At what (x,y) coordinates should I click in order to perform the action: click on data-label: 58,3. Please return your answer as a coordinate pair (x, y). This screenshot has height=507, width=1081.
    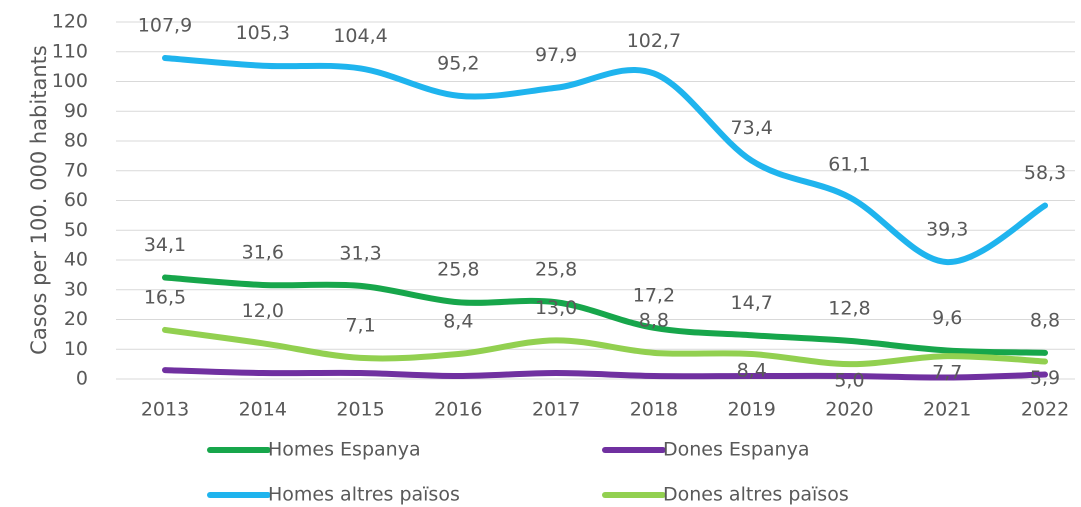
    Looking at the image, I should click on (1045, 173).